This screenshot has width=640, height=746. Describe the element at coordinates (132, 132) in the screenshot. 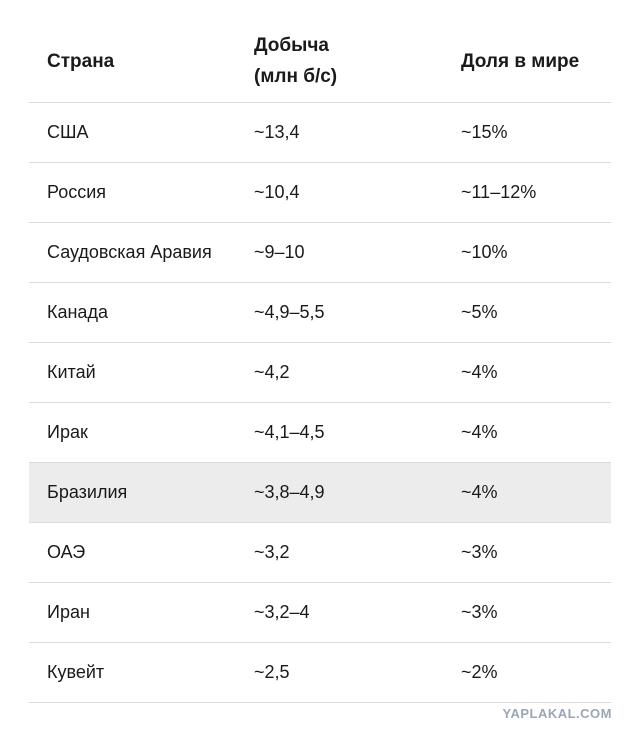

I see `table-cell: США` at that location.